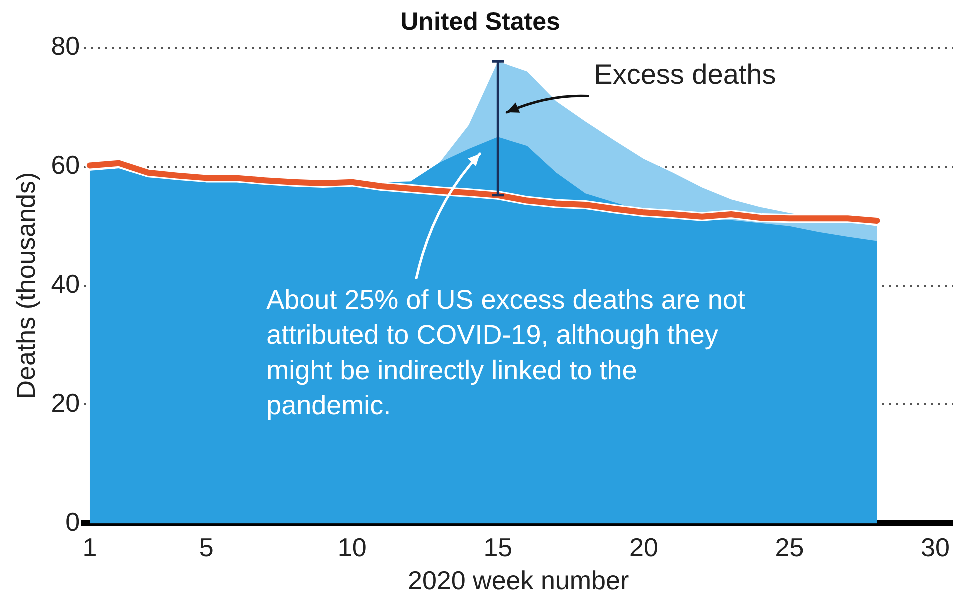 This screenshot has height=602, width=953. Describe the element at coordinates (498, 547) in the screenshot. I see `x-tick-label: 15` at that location.